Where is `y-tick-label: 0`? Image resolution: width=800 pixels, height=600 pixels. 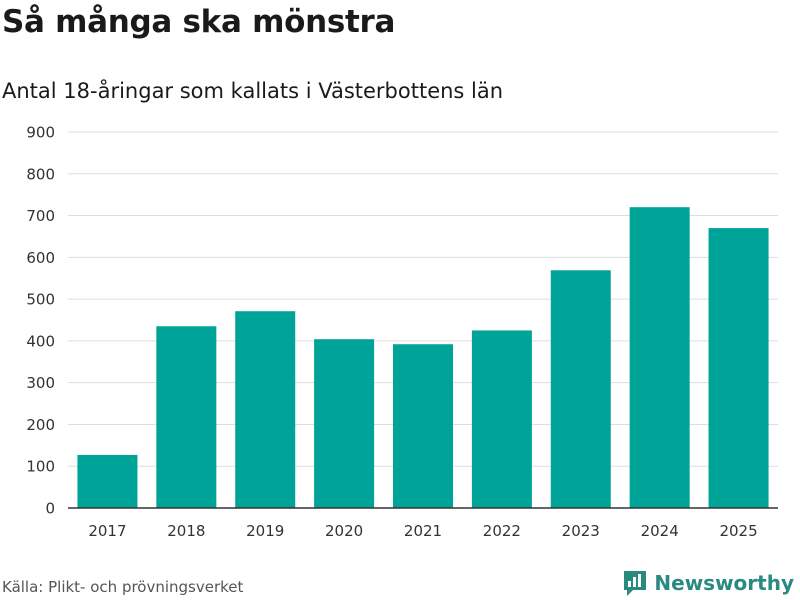
y-tick-label: 0 is located at coordinates (50, 509).